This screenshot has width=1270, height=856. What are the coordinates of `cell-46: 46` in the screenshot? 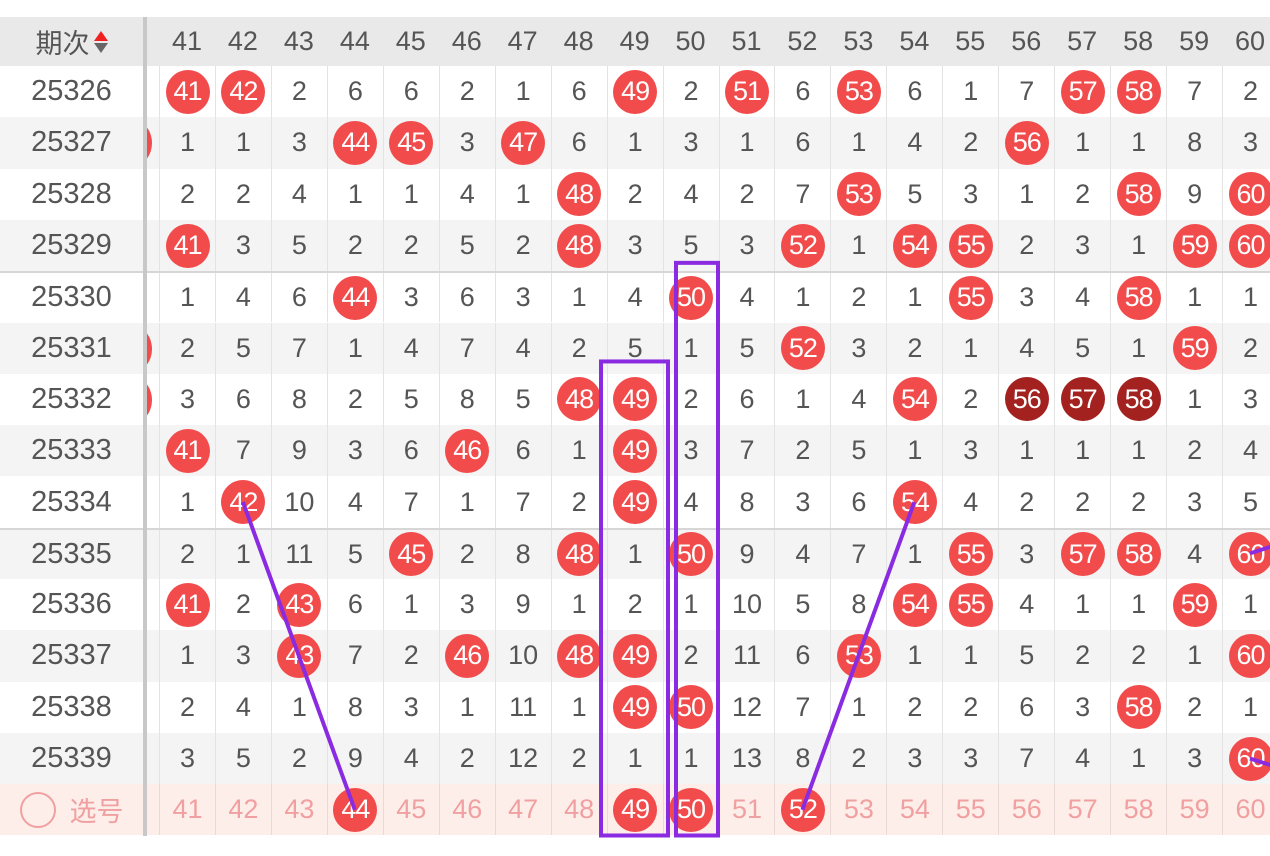 It's located at (466, 451).